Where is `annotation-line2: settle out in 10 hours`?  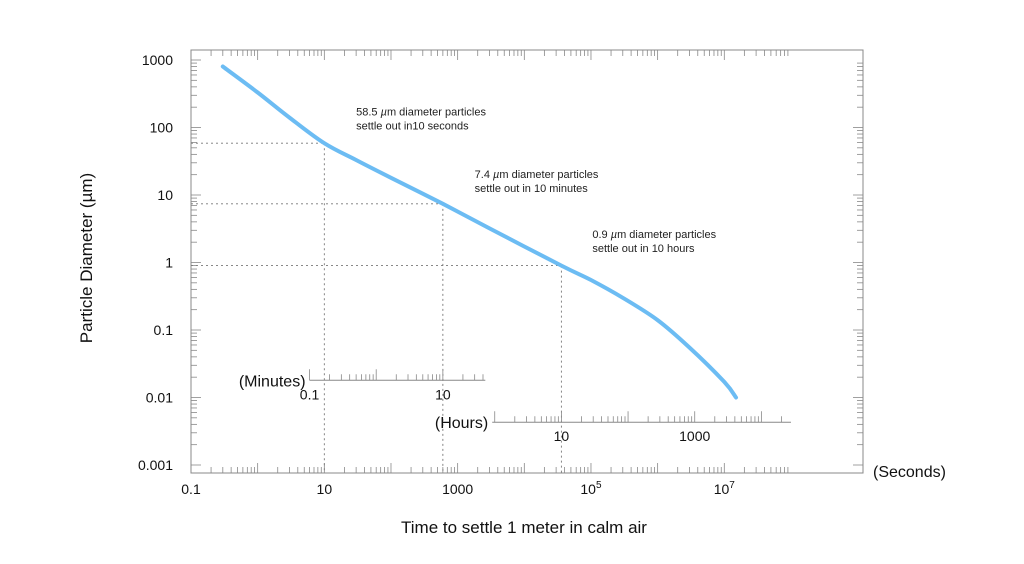
annotation-line2: settle out in 10 hours is located at coordinates (643, 249).